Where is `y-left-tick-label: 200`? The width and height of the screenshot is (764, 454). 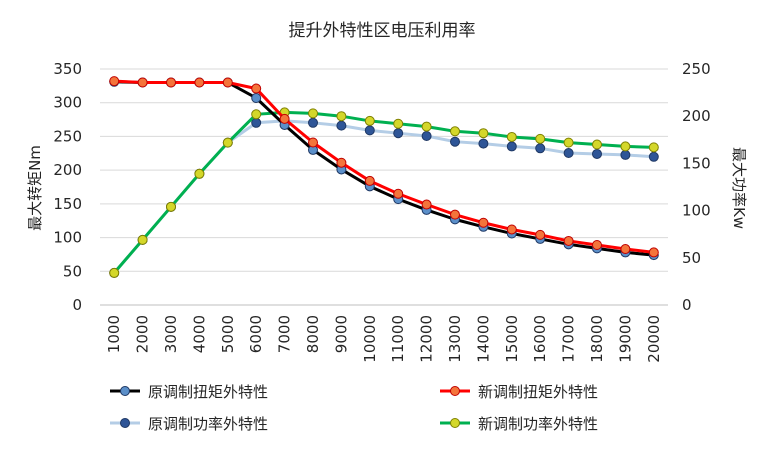 y-left-tick-label: 200 is located at coordinates (67, 170).